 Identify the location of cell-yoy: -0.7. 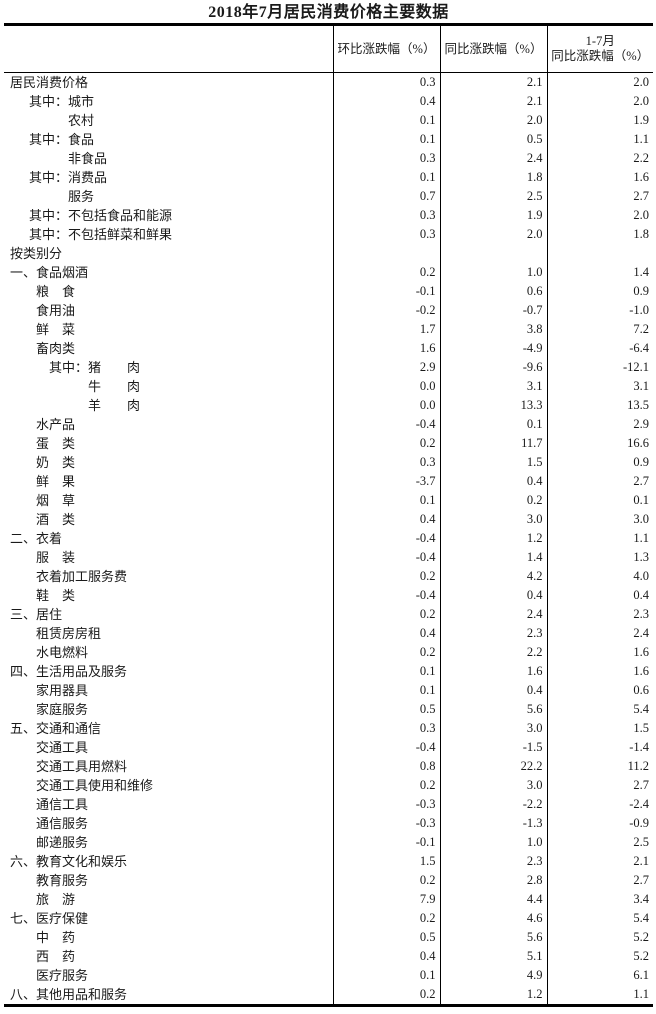
(493, 310).